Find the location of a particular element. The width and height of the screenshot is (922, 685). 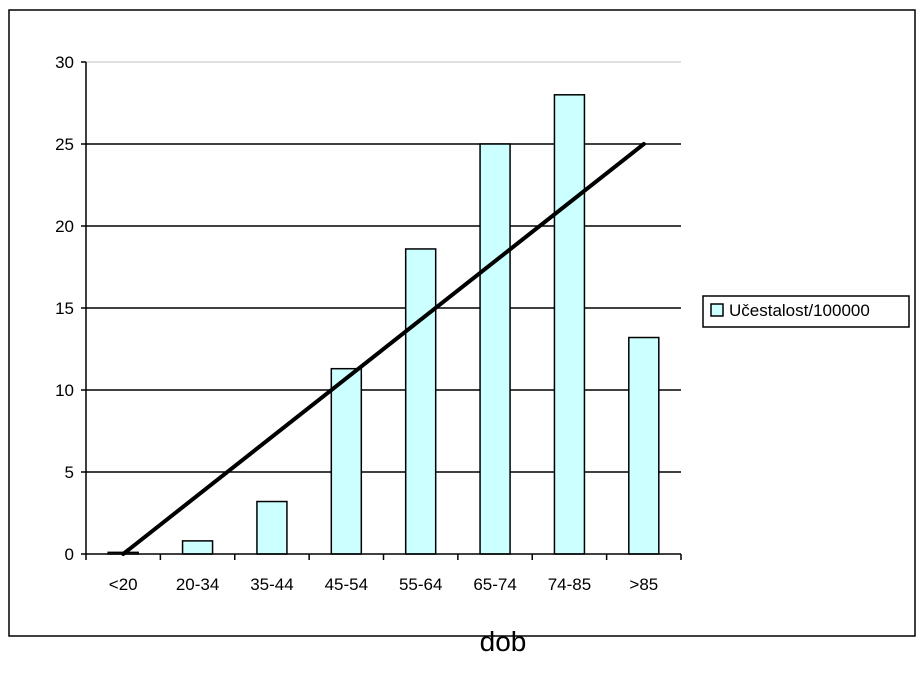

y-tick-label-0: 0 is located at coordinates (69, 554).